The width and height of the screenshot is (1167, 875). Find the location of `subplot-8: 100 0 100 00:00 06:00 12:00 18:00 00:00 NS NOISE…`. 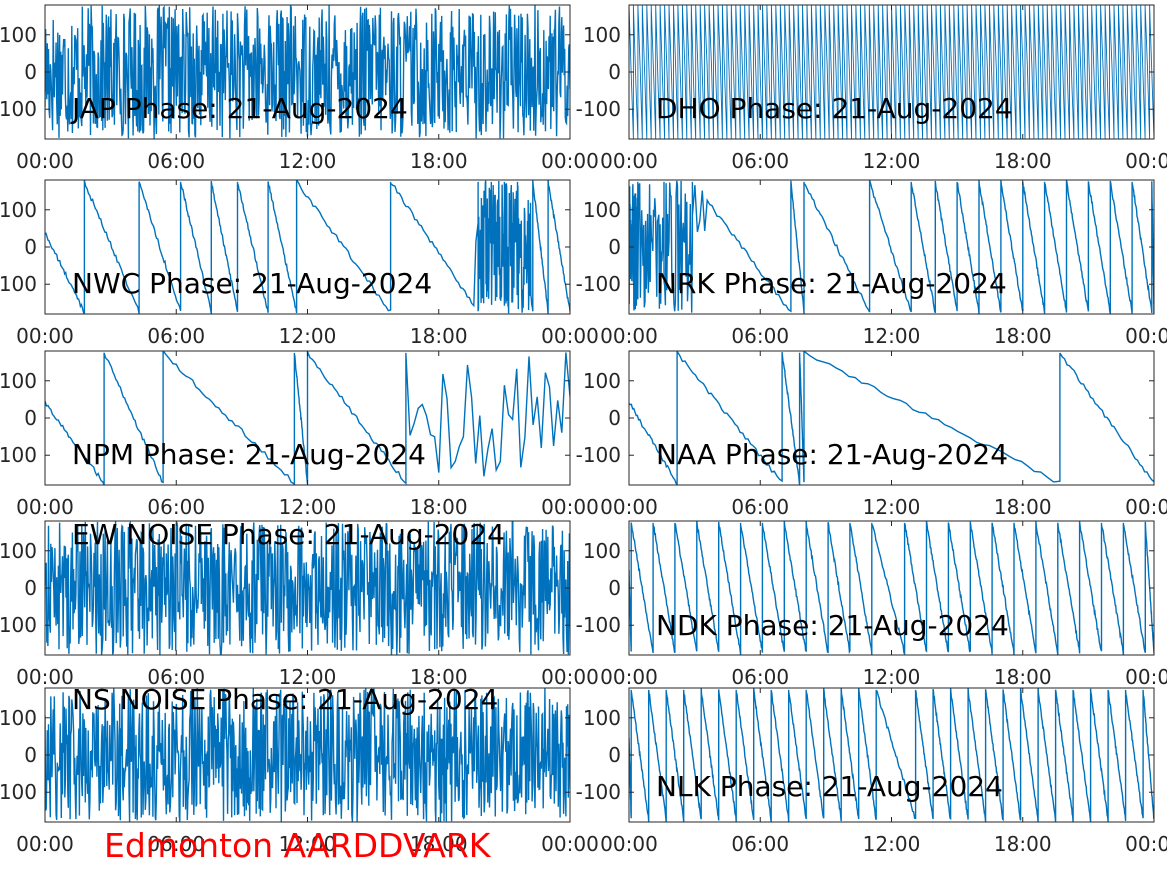

subplot-8: 100 0 100 00:00 06:00 12:00 18:00 00:00 NS NOISE… is located at coordinates (299, 769).